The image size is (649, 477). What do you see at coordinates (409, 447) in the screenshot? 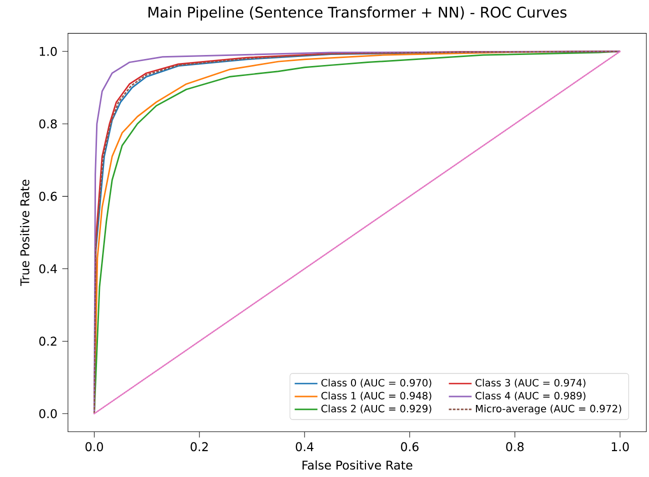
I see `x-tick-label: 0.6` at bounding box center [409, 447].